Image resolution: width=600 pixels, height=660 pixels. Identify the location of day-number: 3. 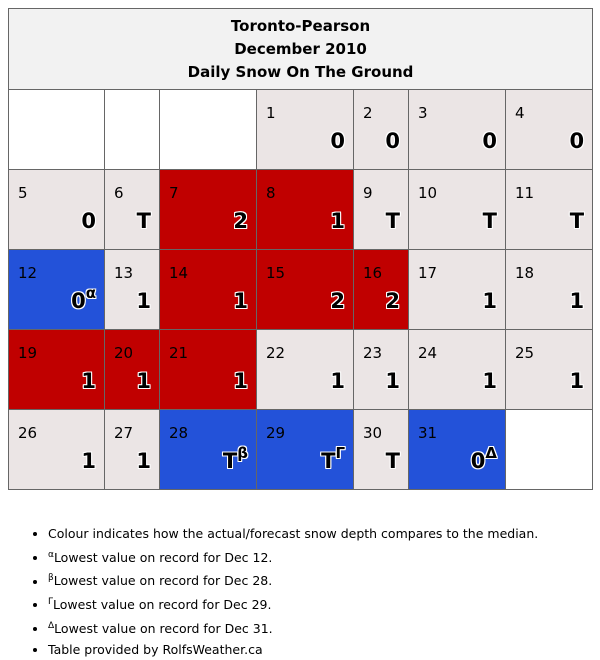
(423, 113).